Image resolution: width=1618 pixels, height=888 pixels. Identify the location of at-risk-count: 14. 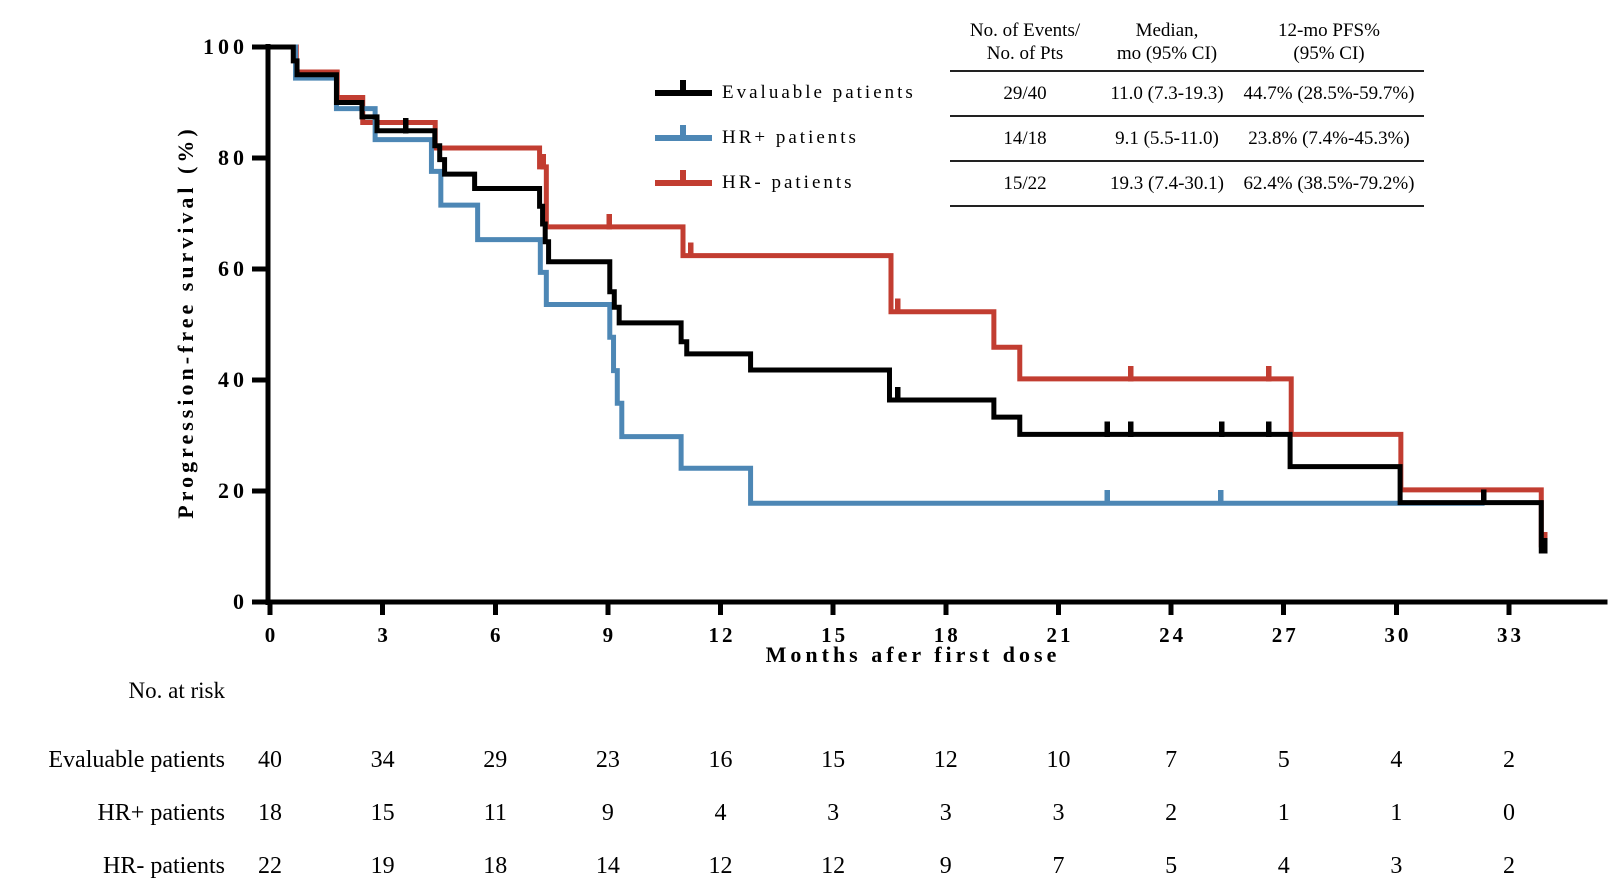
(607, 866).